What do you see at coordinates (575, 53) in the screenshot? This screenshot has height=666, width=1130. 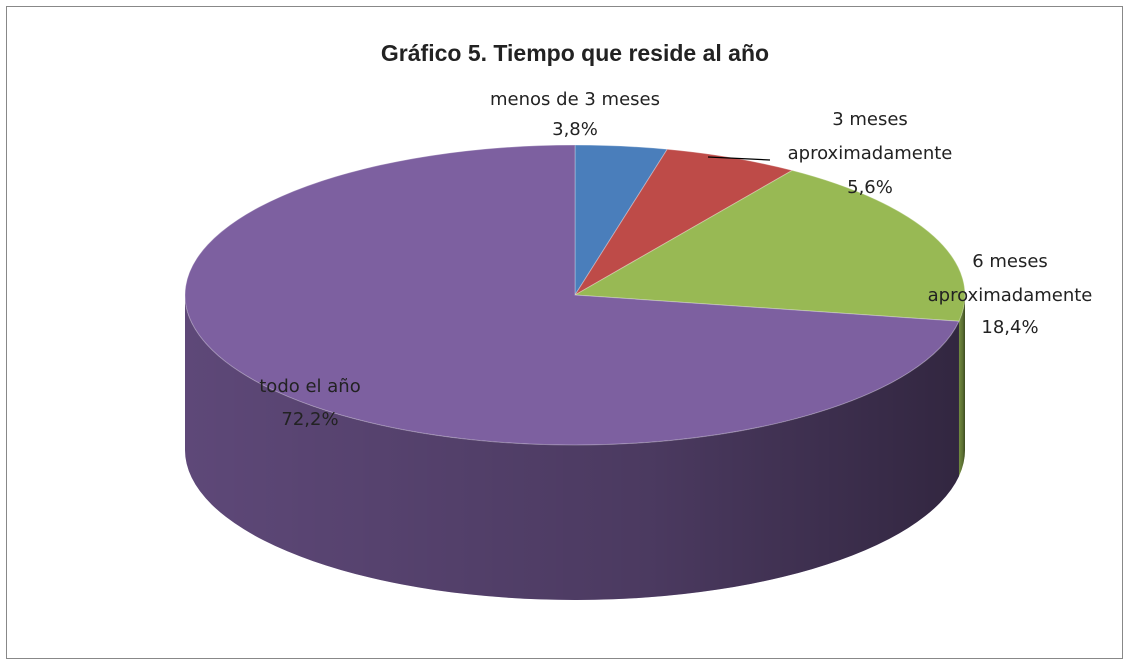 I see `chart-title: Gráfico 5. Tiempo que reside al año` at bounding box center [575, 53].